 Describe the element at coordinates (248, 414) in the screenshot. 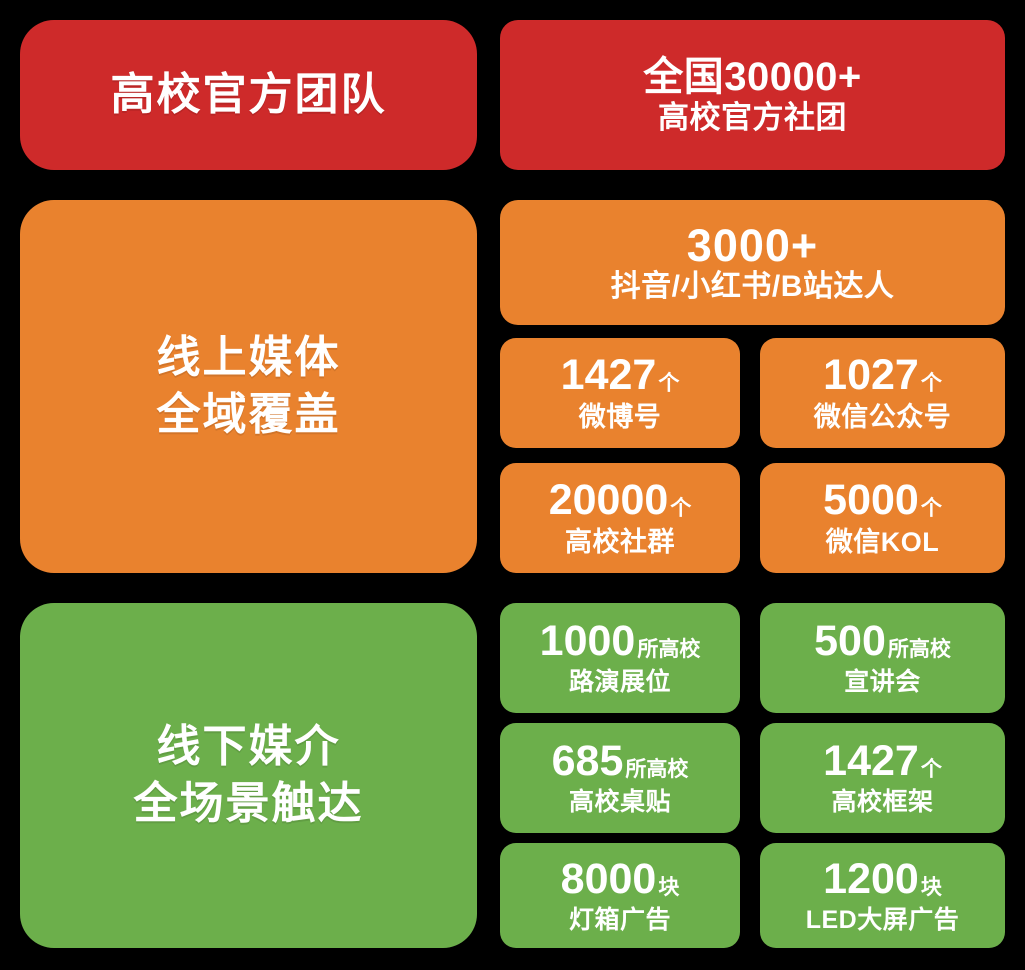

I see `category-label-line2: 全域覆盖` at that location.